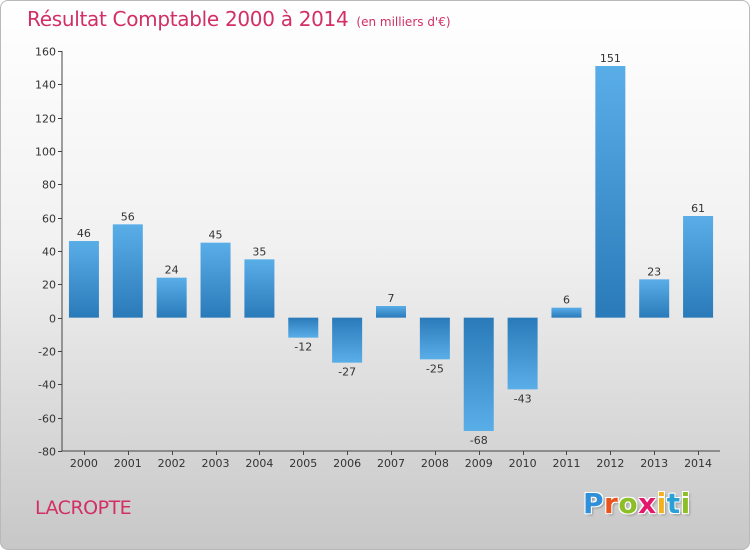 Image resolution: width=750 pixels, height=550 pixels. I want to click on y-tick-label: 140, so click(45, 85).